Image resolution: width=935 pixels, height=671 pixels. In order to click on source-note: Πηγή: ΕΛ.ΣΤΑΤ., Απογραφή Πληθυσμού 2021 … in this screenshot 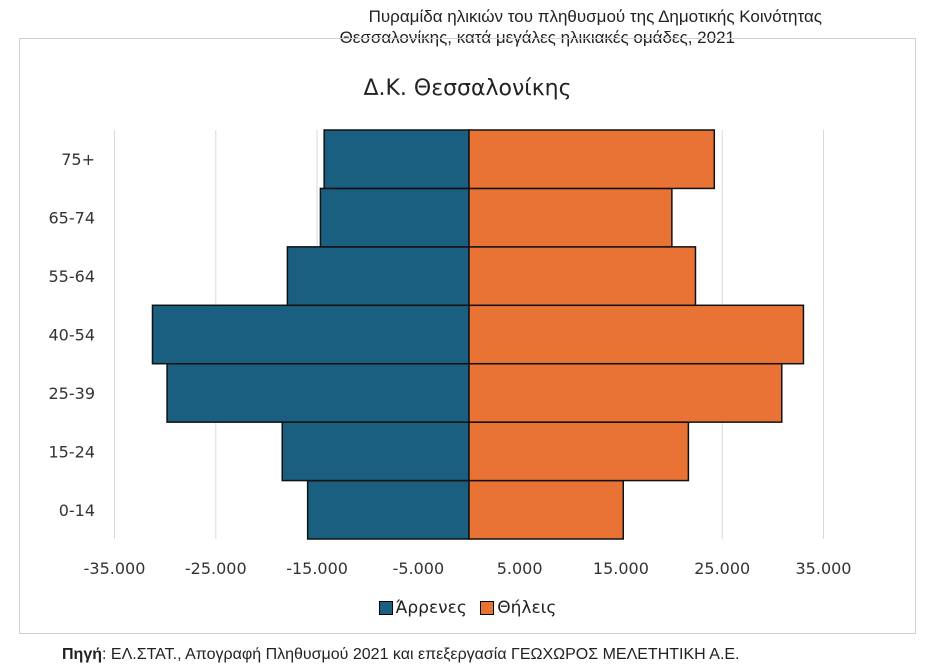, I will do `click(401, 655)`.